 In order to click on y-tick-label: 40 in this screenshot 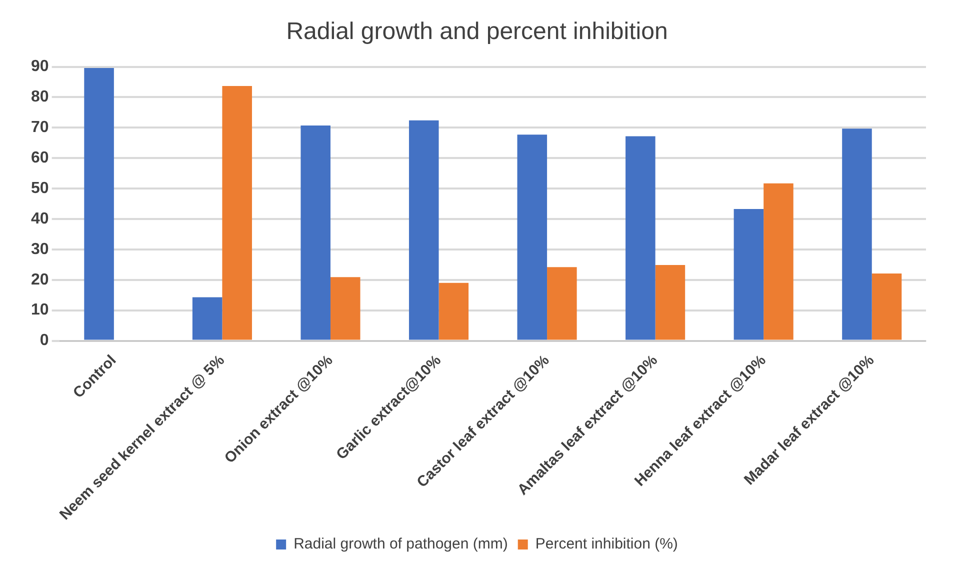, I will do `click(40, 219)`.